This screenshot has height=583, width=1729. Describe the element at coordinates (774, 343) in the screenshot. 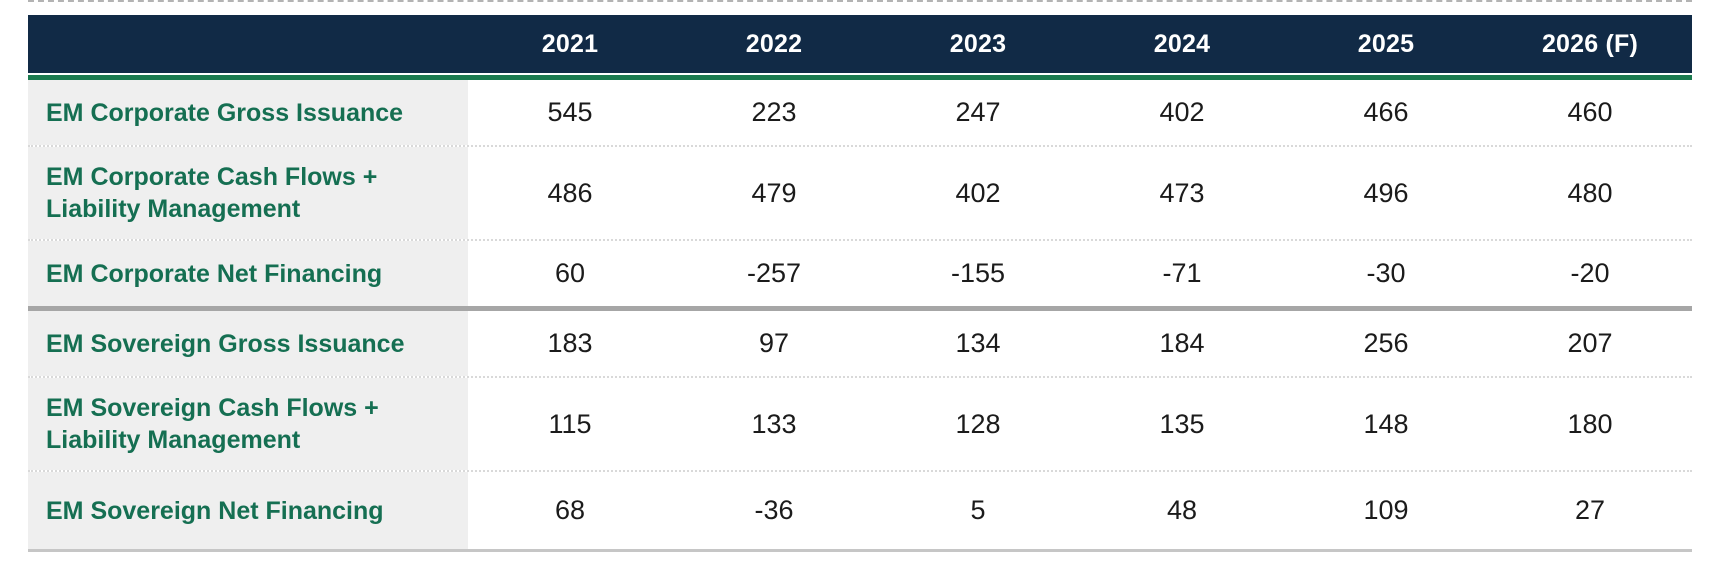

I see `value-cell: 97` at that location.